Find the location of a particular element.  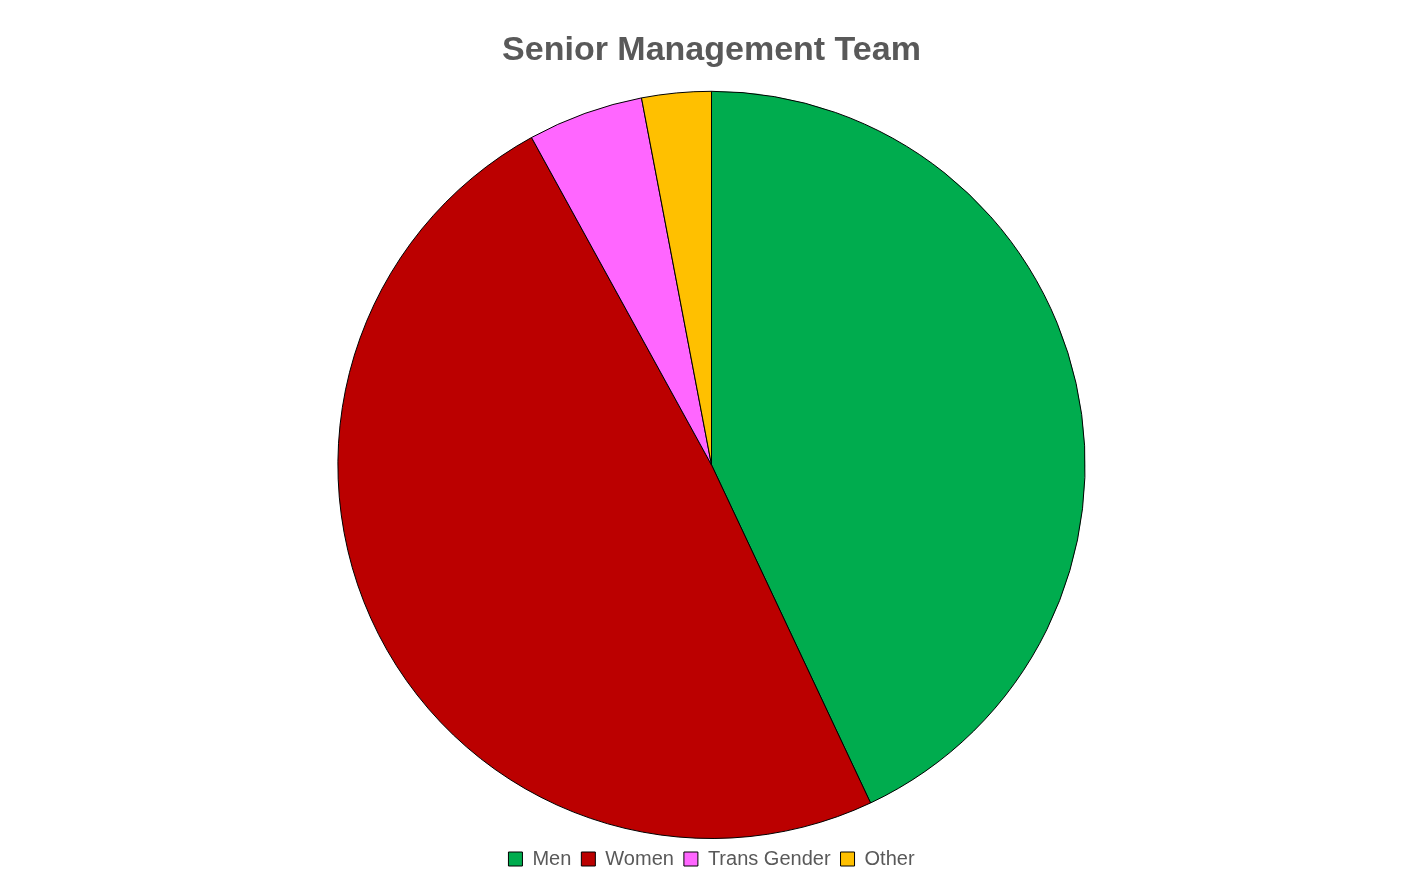

legend-label: Trans Gender is located at coordinates (769, 857).